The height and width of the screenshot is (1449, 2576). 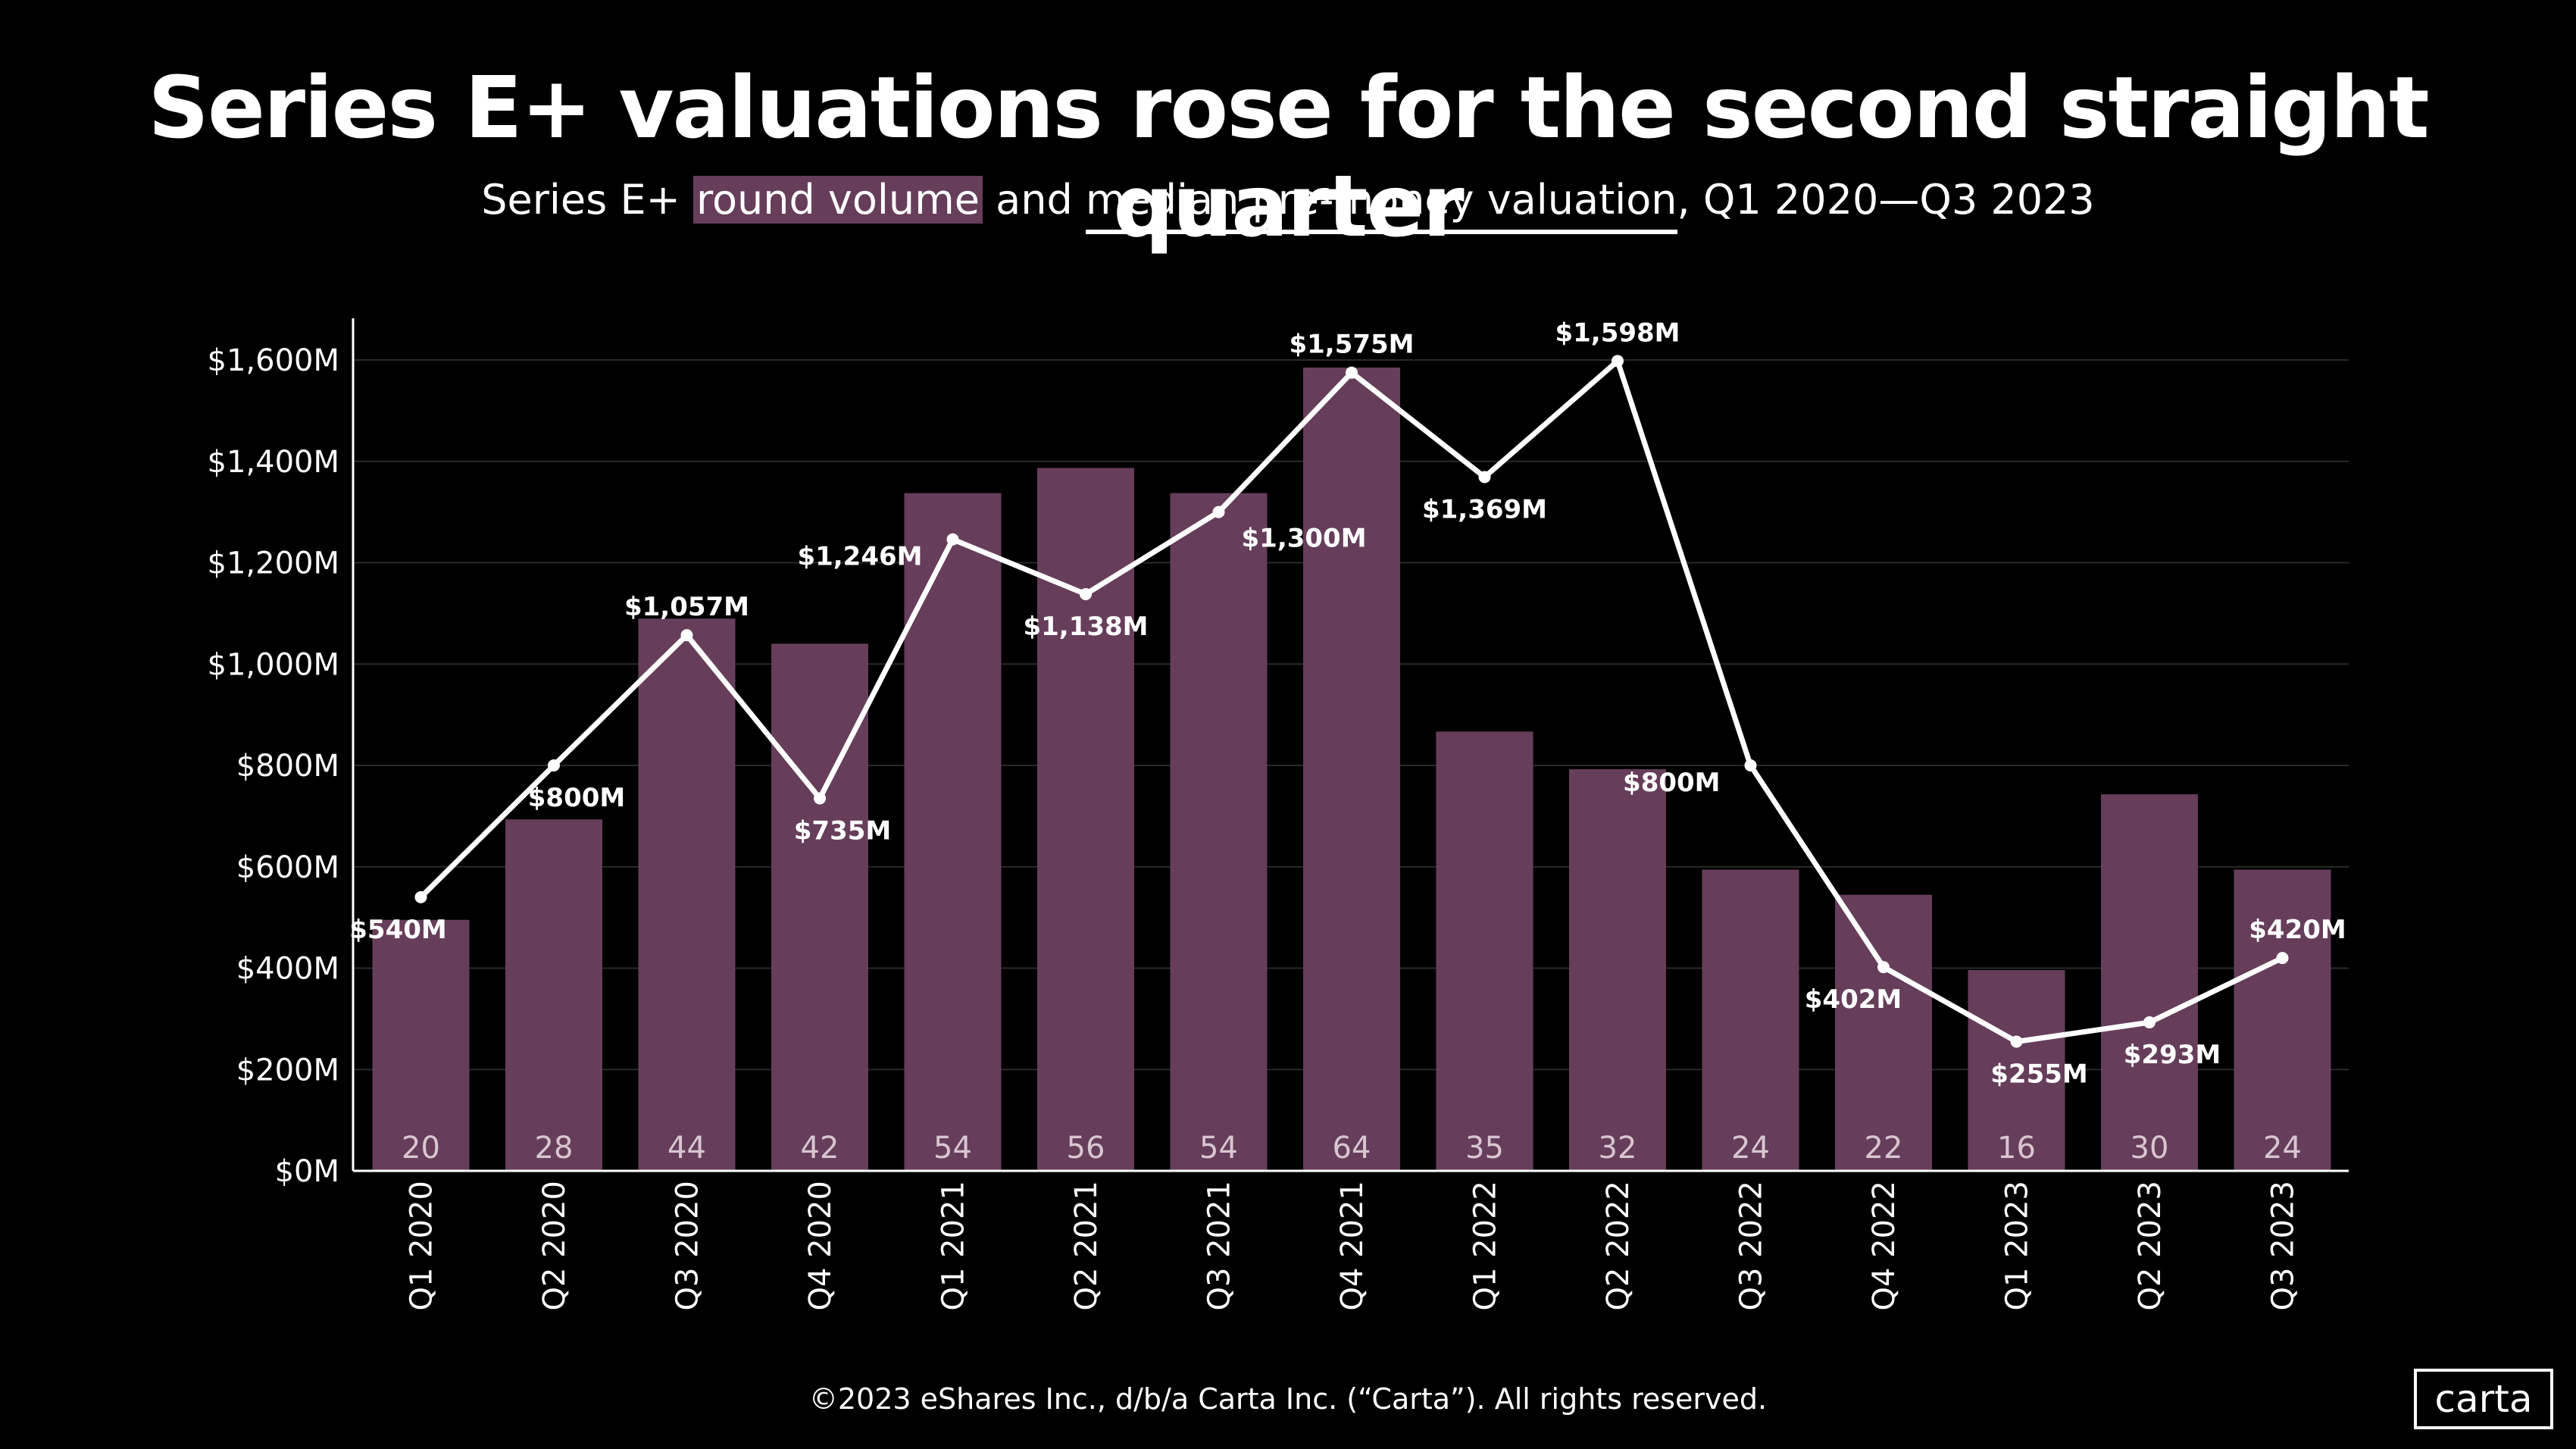 What do you see at coordinates (397, 930) in the screenshot?
I see `valuation-label: $540M` at bounding box center [397, 930].